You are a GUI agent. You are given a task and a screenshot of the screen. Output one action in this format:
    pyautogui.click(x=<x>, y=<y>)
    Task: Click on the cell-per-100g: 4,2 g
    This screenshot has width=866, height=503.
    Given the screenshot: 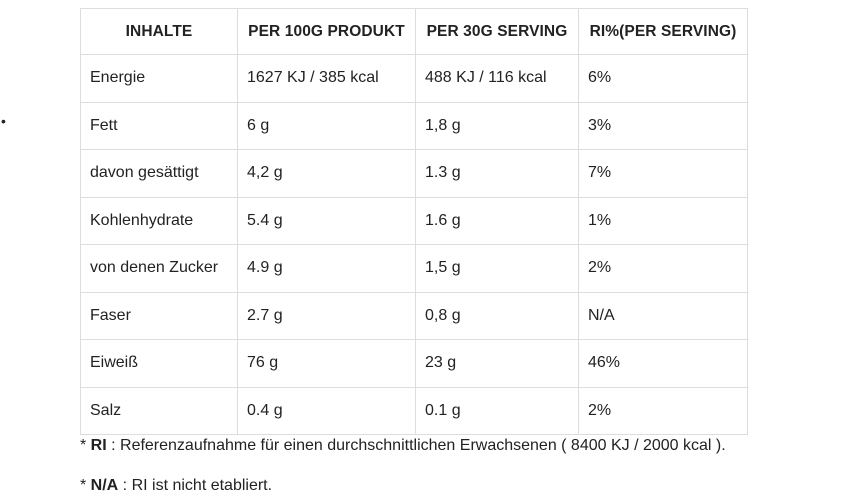 What is the action you would take?
    pyautogui.click(x=326, y=173)
    